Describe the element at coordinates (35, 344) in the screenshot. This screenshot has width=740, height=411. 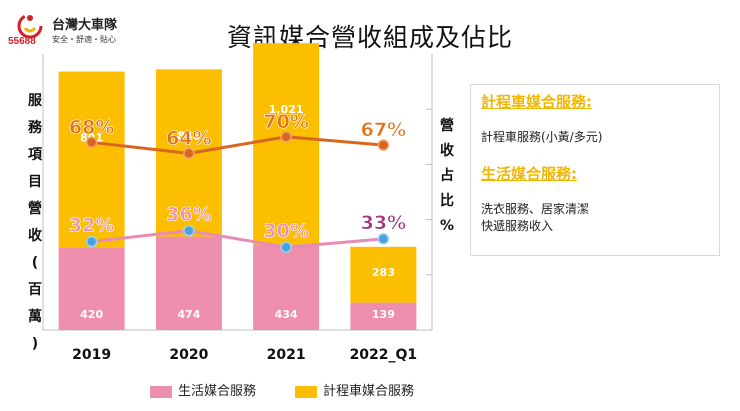
I see `y-axis-left-title-char: )` at that location.